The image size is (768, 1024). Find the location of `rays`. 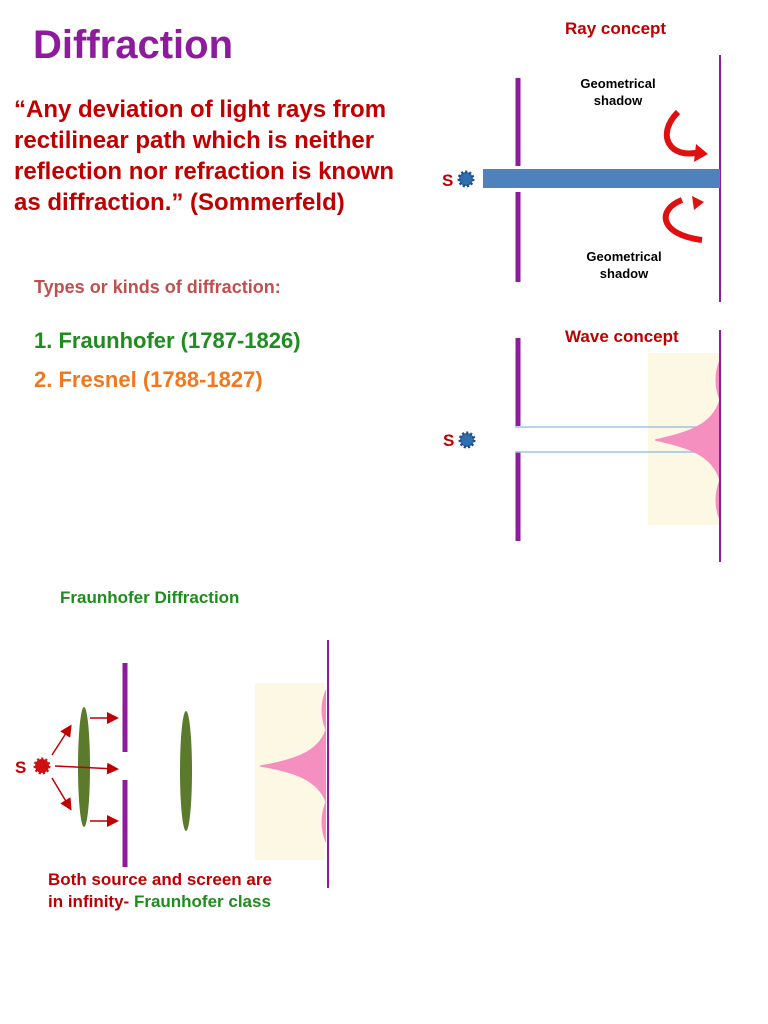

rays is located at coordinates (85, 769).